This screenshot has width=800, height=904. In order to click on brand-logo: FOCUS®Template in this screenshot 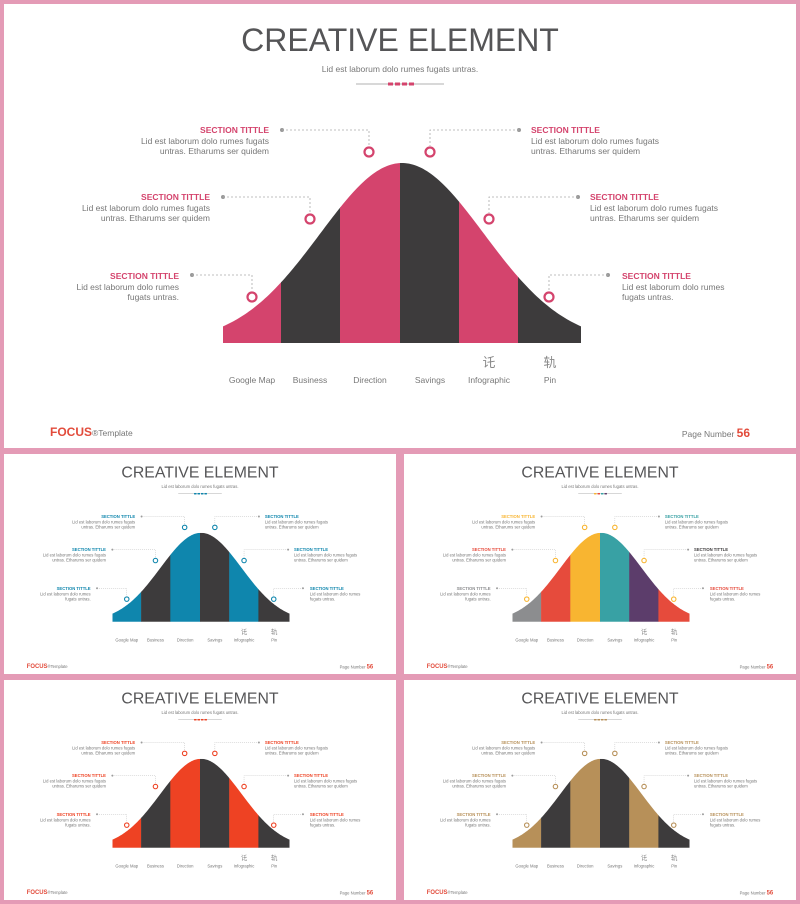, I will do `click(447, 667)`.